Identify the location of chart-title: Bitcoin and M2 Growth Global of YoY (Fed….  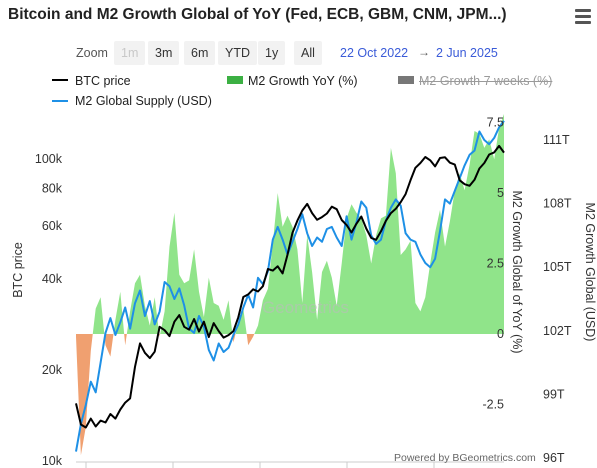
(257, 14).